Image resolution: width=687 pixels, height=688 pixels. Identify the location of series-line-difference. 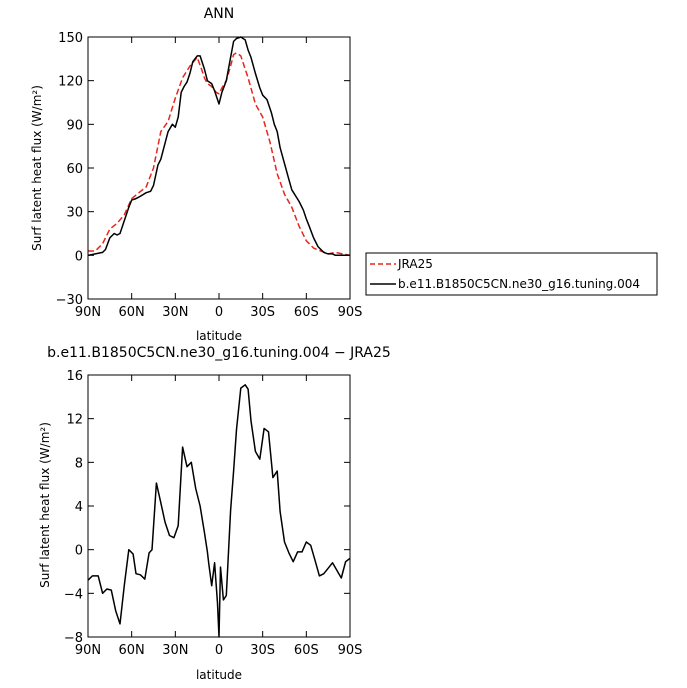
(219, 511).